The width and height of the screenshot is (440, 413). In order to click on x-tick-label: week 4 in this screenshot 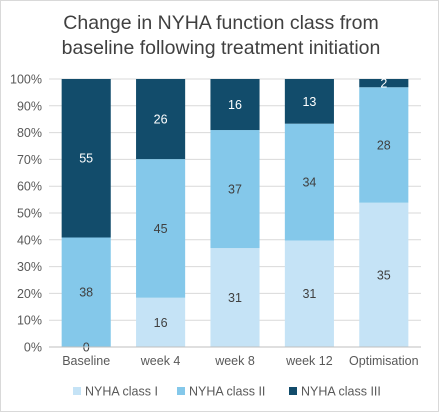, I will do `click(160, 361)`.